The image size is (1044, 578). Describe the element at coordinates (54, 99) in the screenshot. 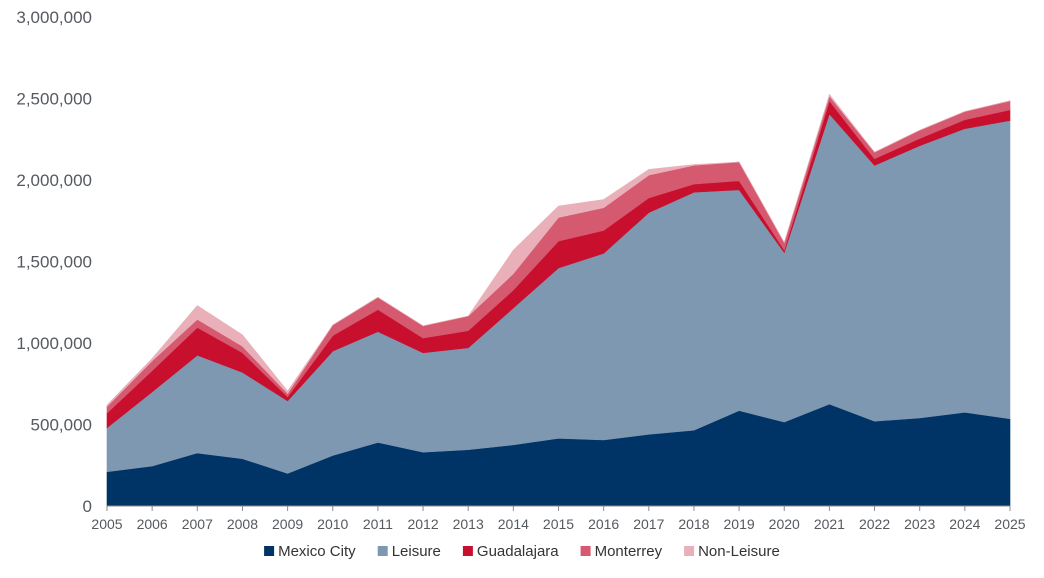

I see `y-tick-label: 2,500,000` at that location.